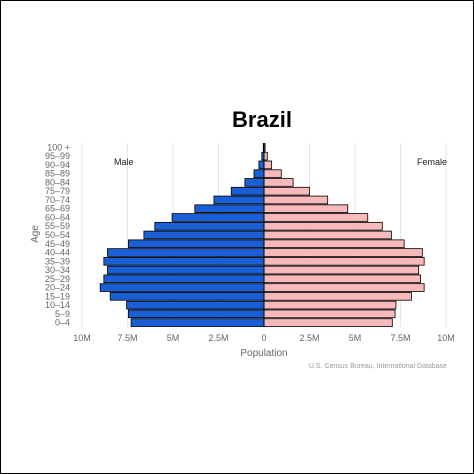 The height and width of the screenshot is (474, 474). I want to click on y-tick-label: 5–9, so click(62, 314).